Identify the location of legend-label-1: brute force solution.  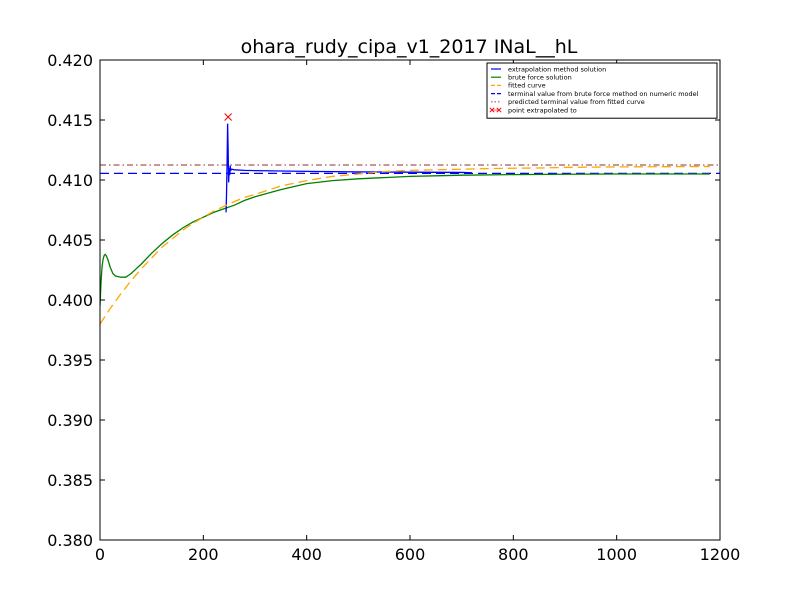
(540, 78).